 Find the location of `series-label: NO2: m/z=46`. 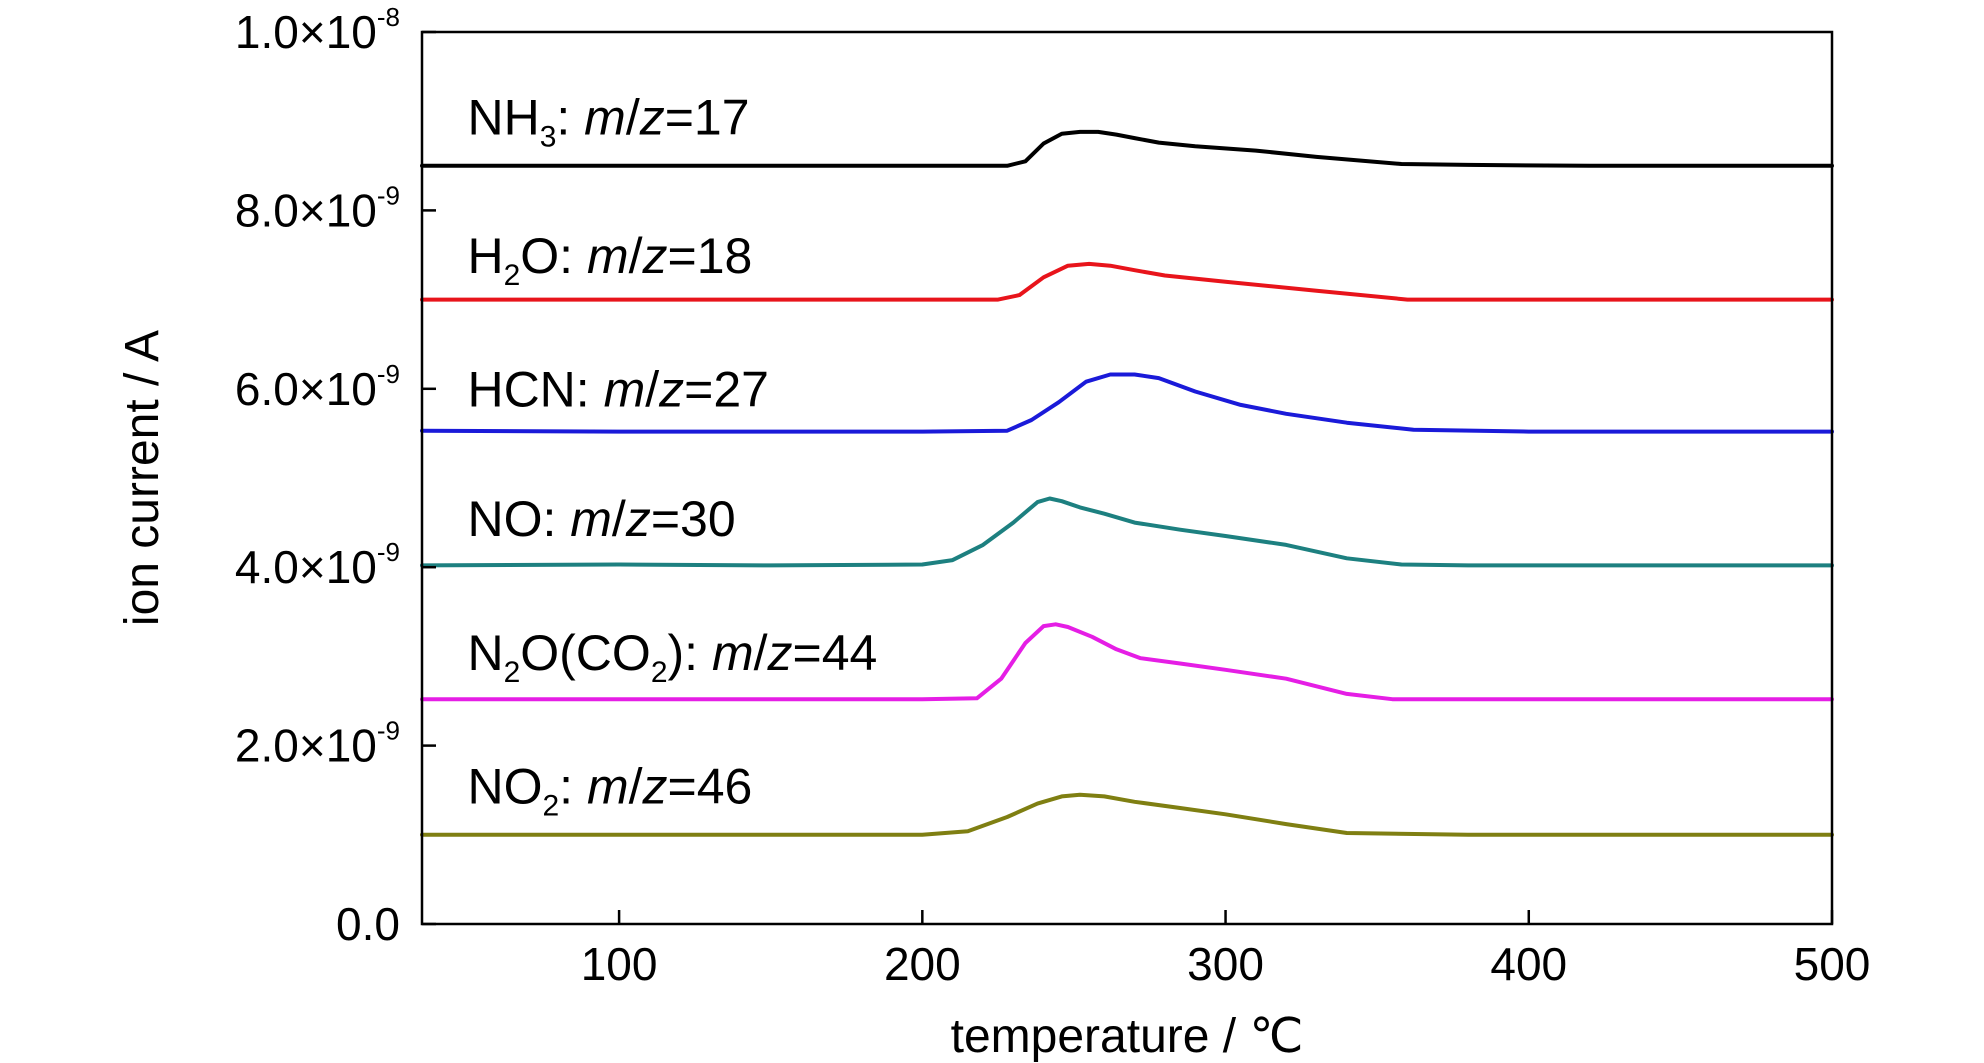

series-label: NO2: m/z=46 is located at coordinates (609, 791).